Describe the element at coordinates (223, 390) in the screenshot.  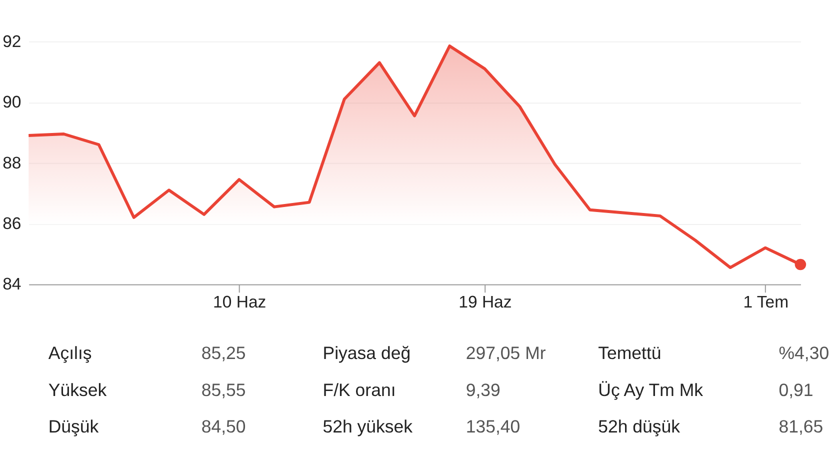
I see `text: 85,55` at that location.